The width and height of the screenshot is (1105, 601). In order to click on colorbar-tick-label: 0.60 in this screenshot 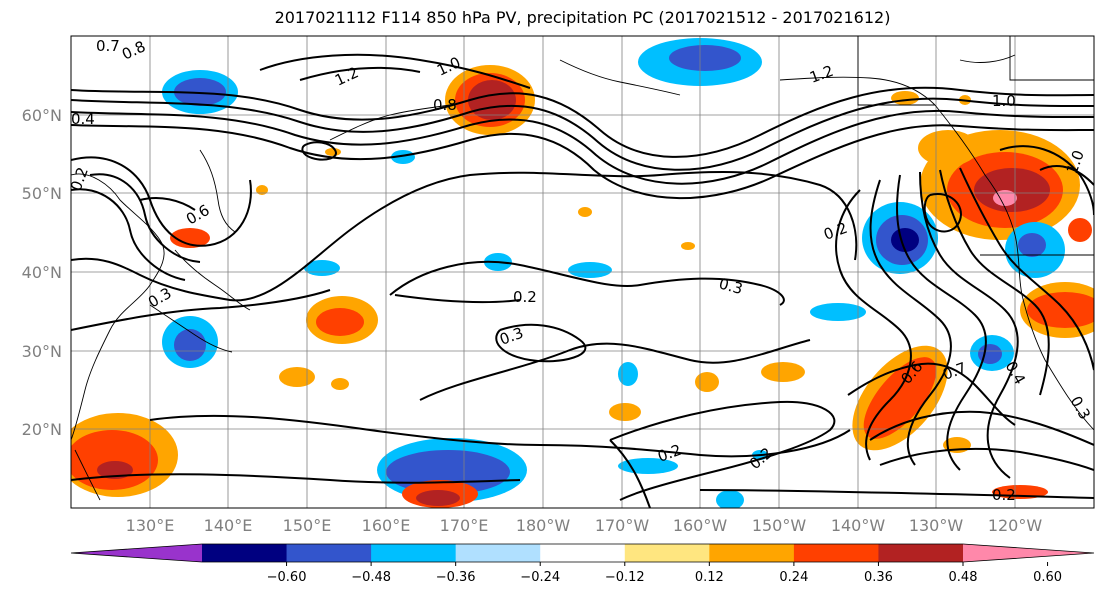, I will do `click(1047, 577)`.